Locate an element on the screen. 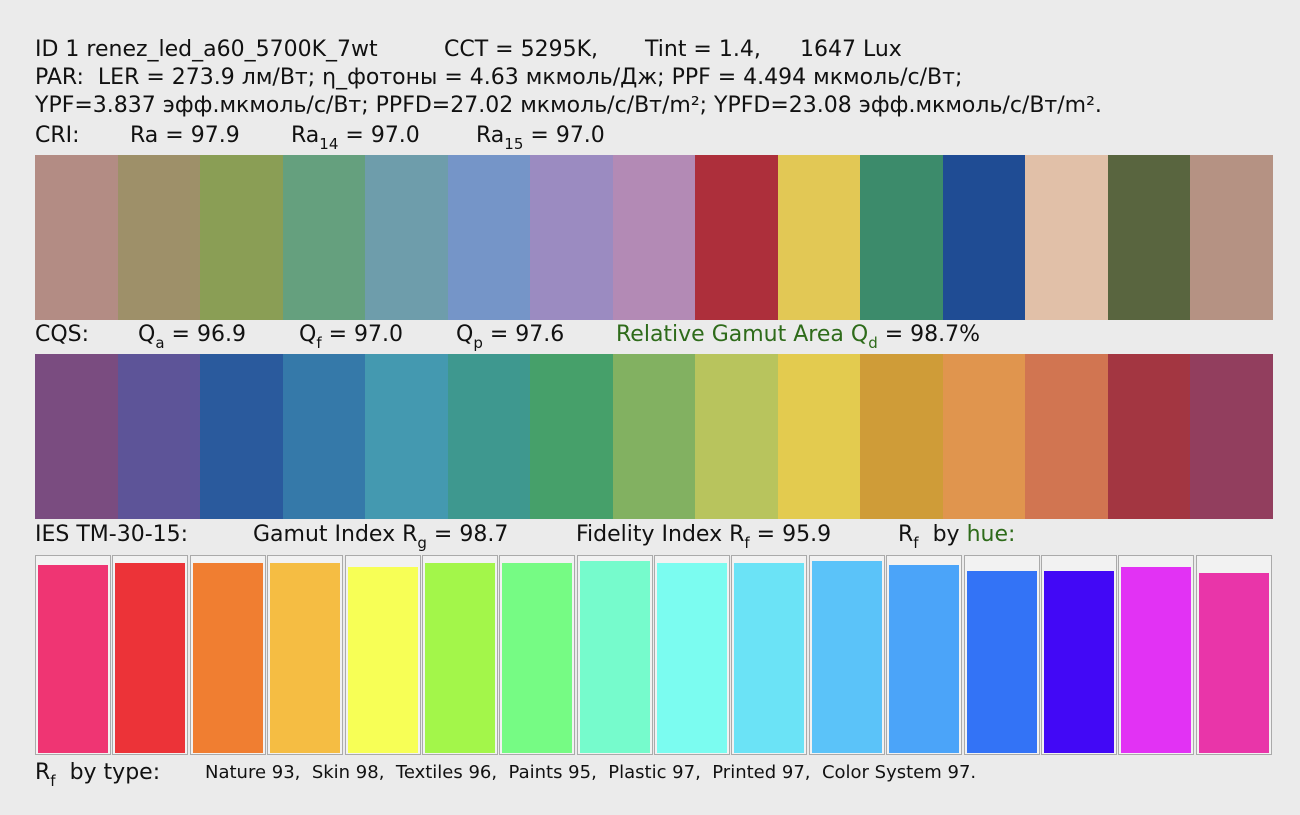  text: Fidelity Index R is located at coordinates (660, 534).